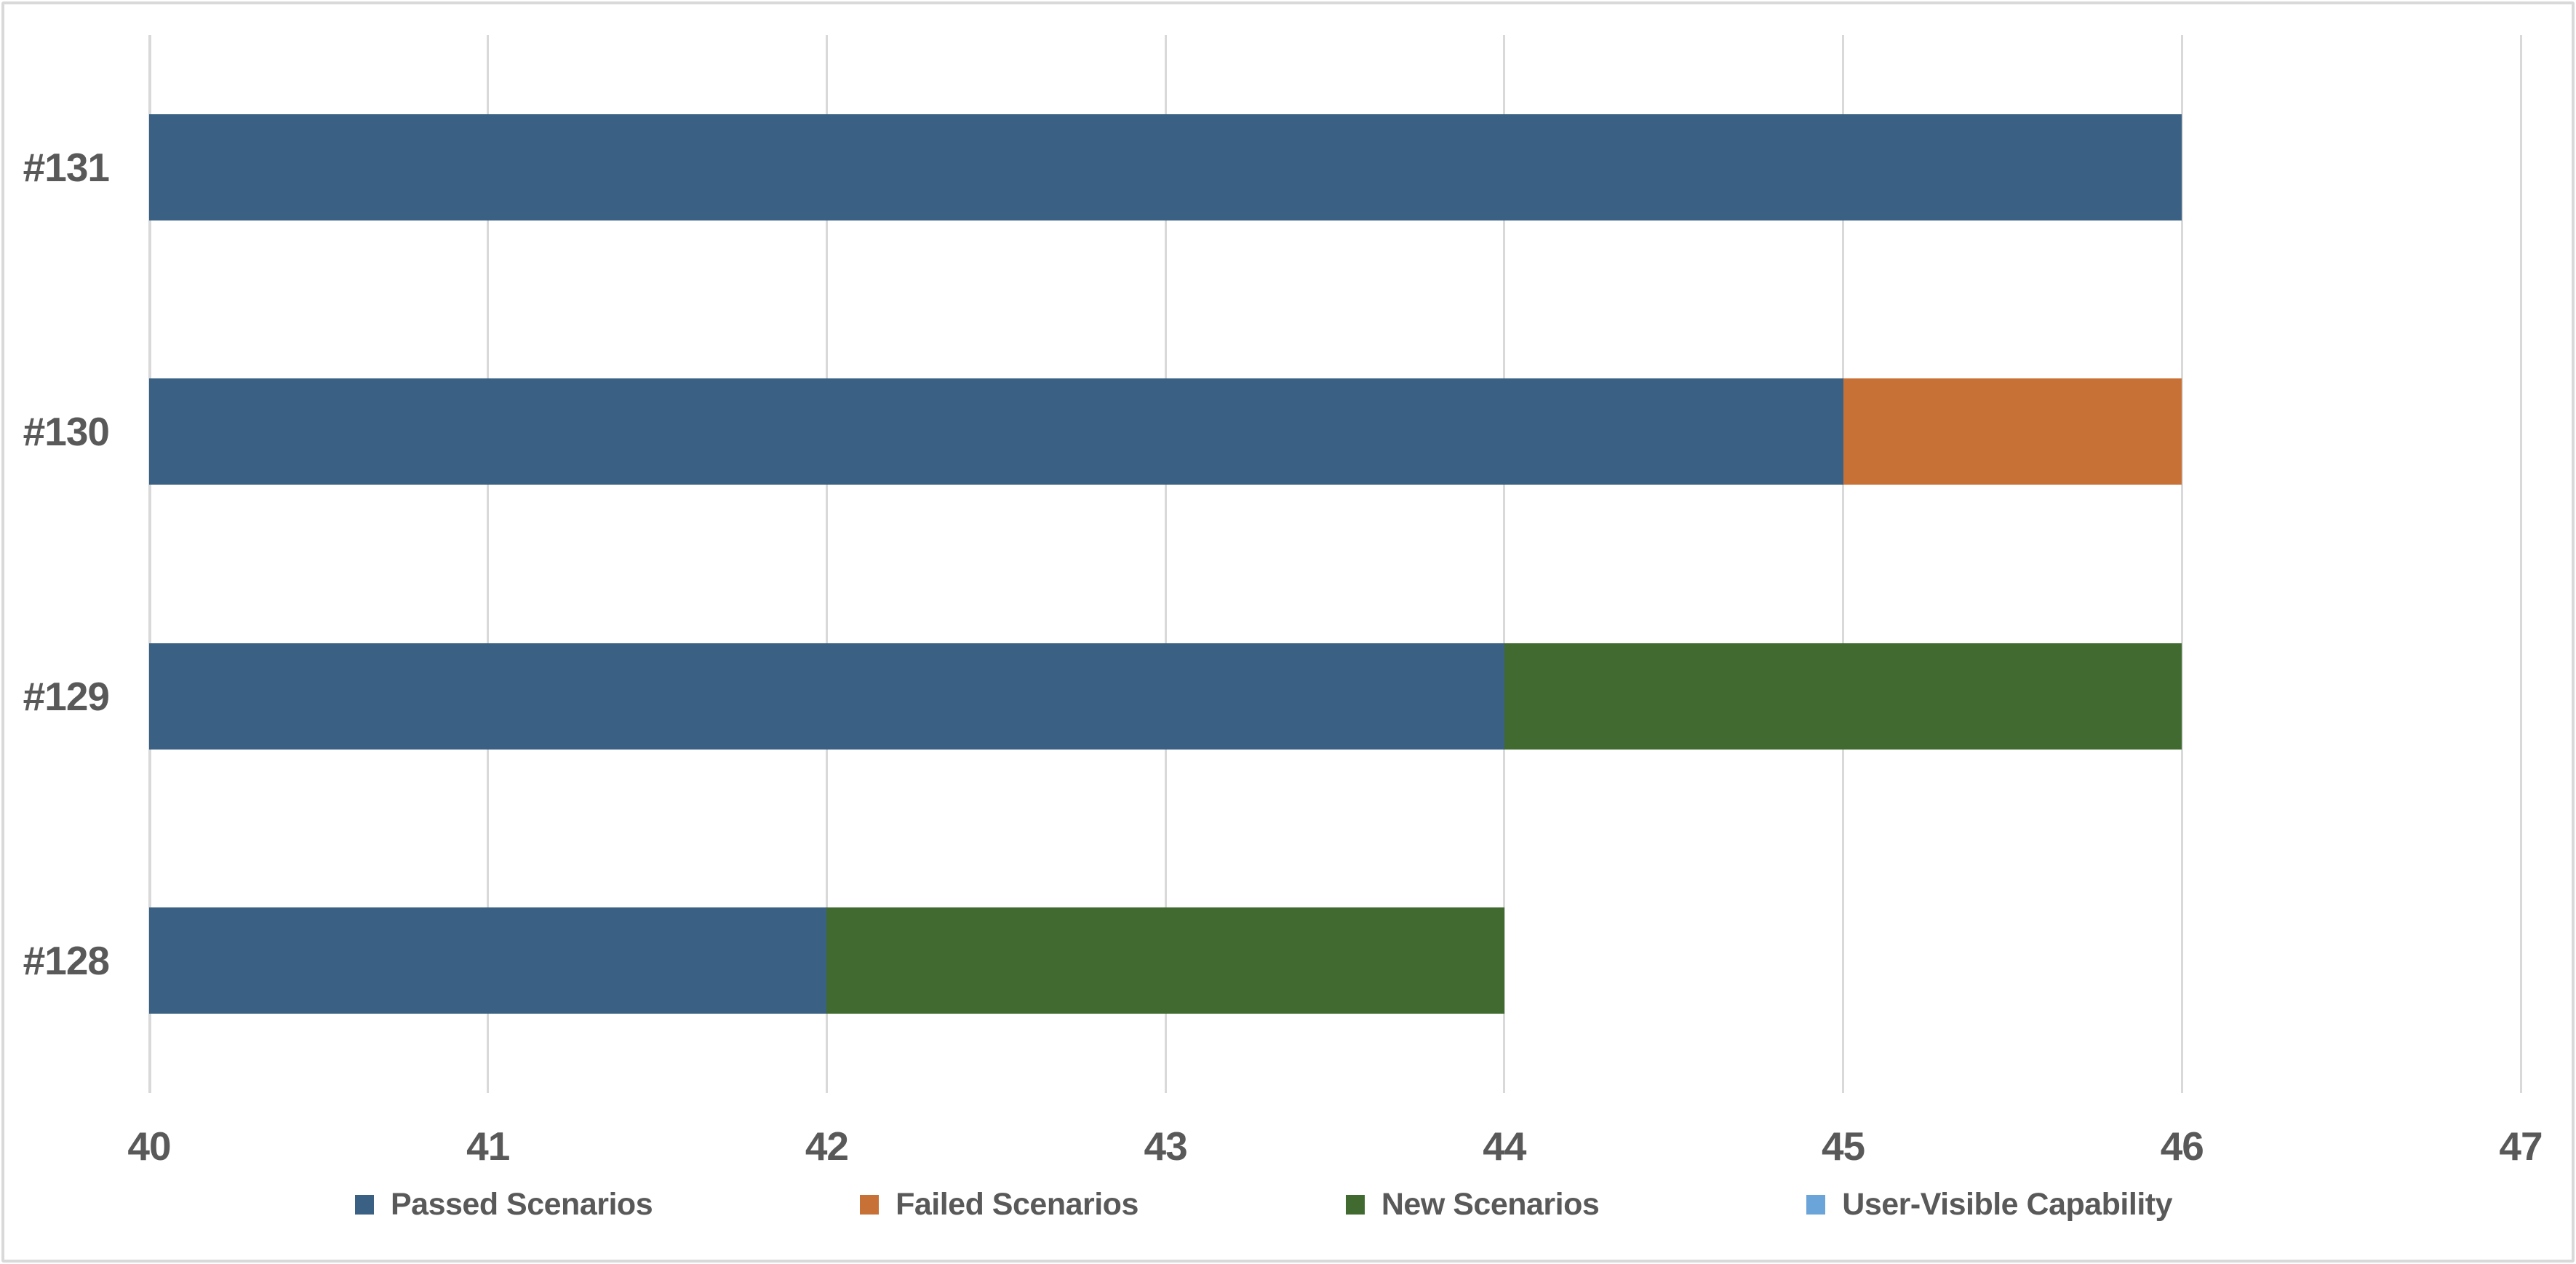  I want to click on legend-swatch-failed-scenarios, so click(870, 1205).